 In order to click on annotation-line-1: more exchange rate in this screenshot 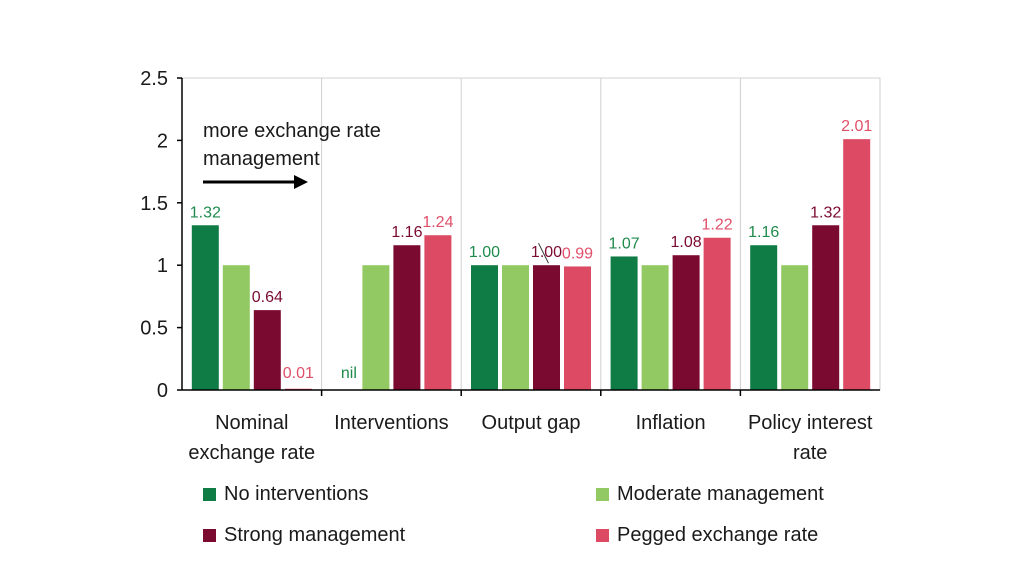, I will do `click(292, 131)`.